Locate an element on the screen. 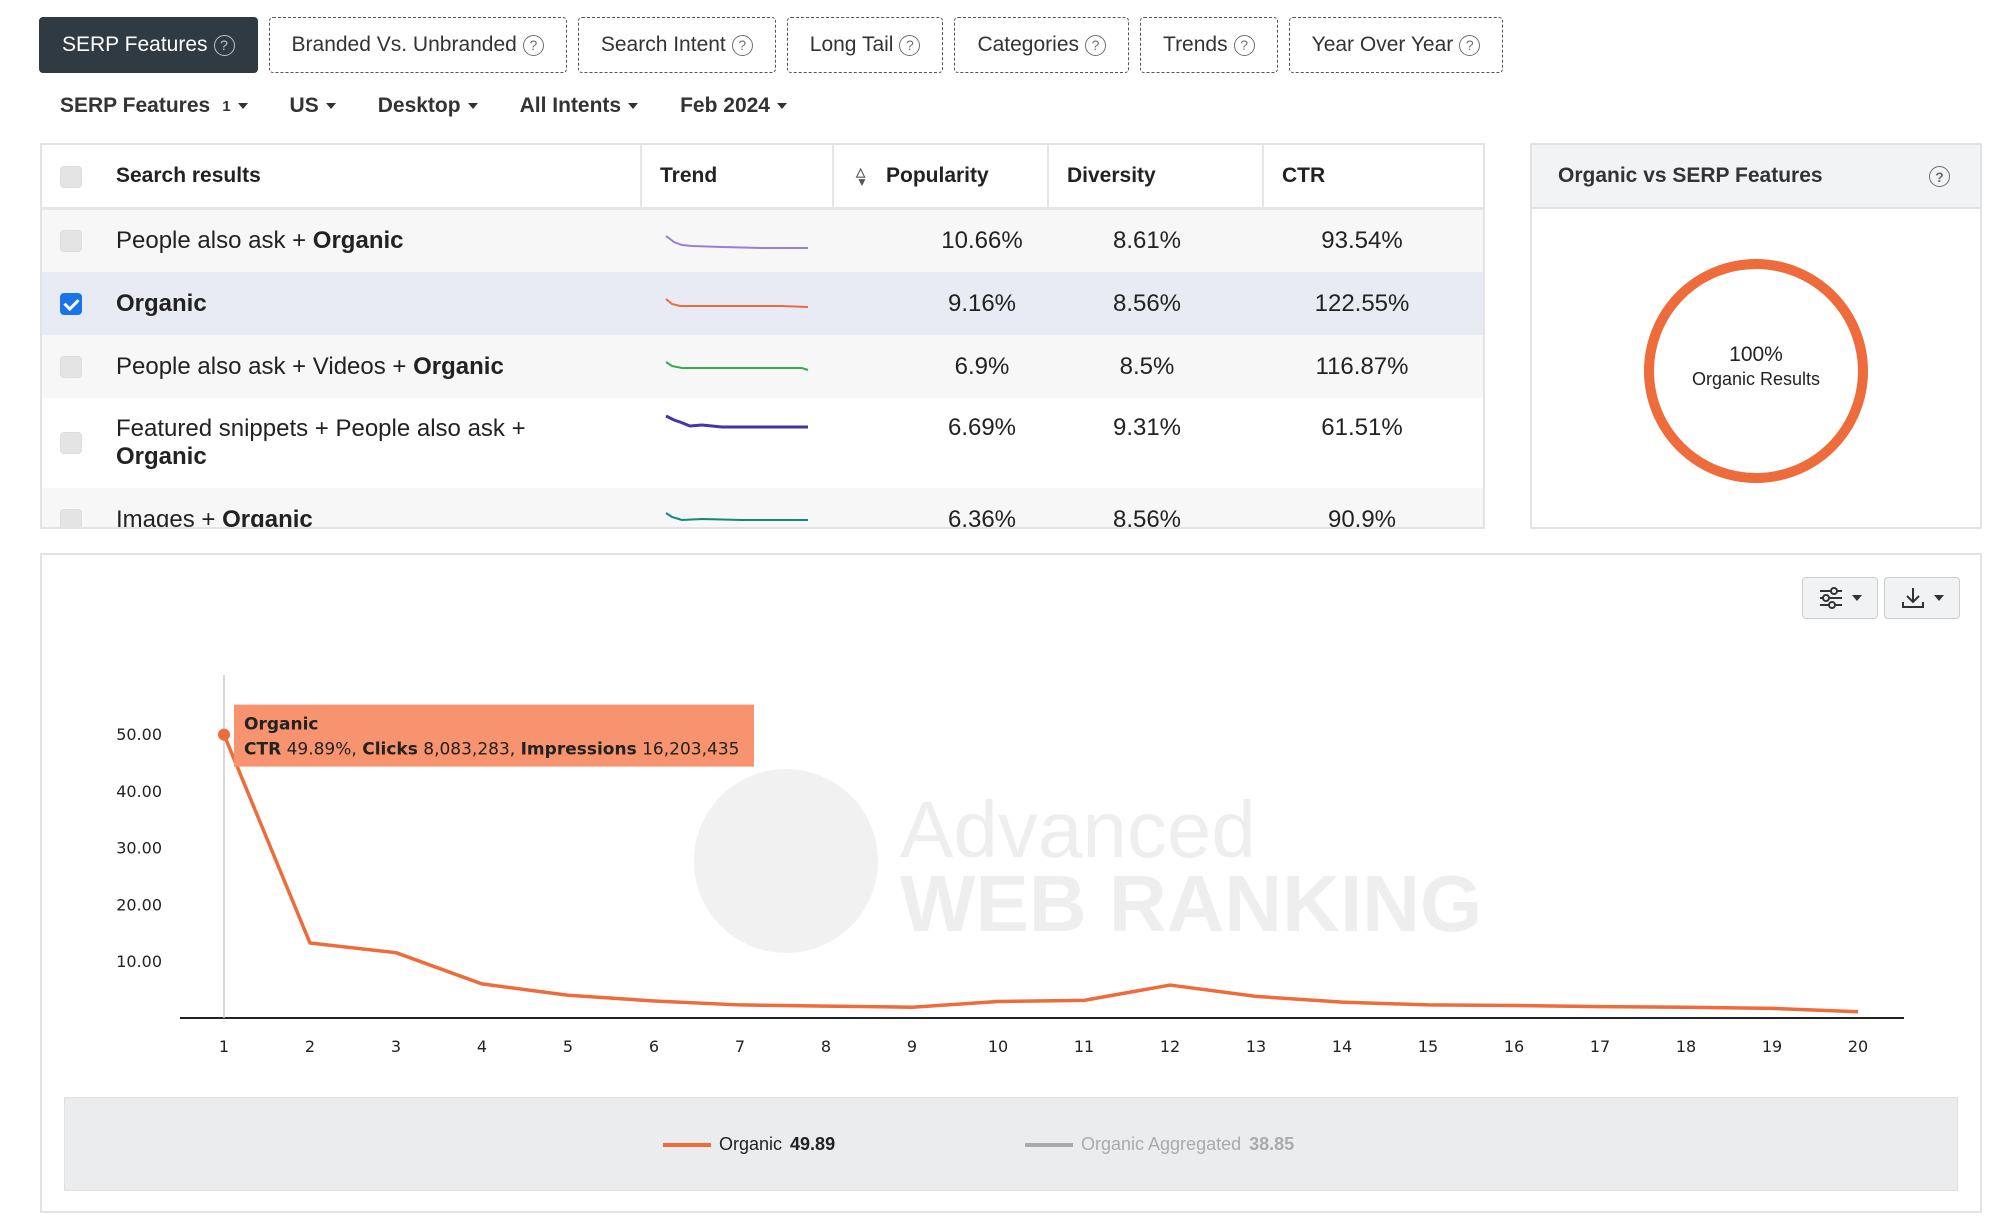 The image size is (2000, 1230). country-dropdown: US is located at coordinates (313, 106).